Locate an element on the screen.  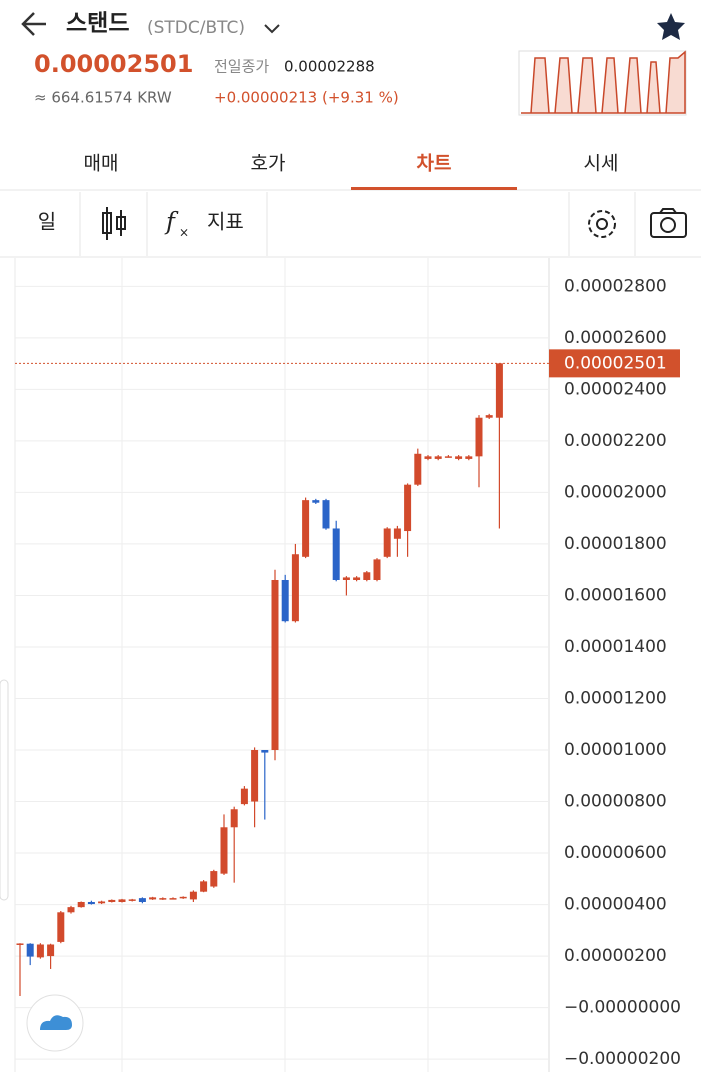
pair-dropdown is located at coordinates (272, 29).